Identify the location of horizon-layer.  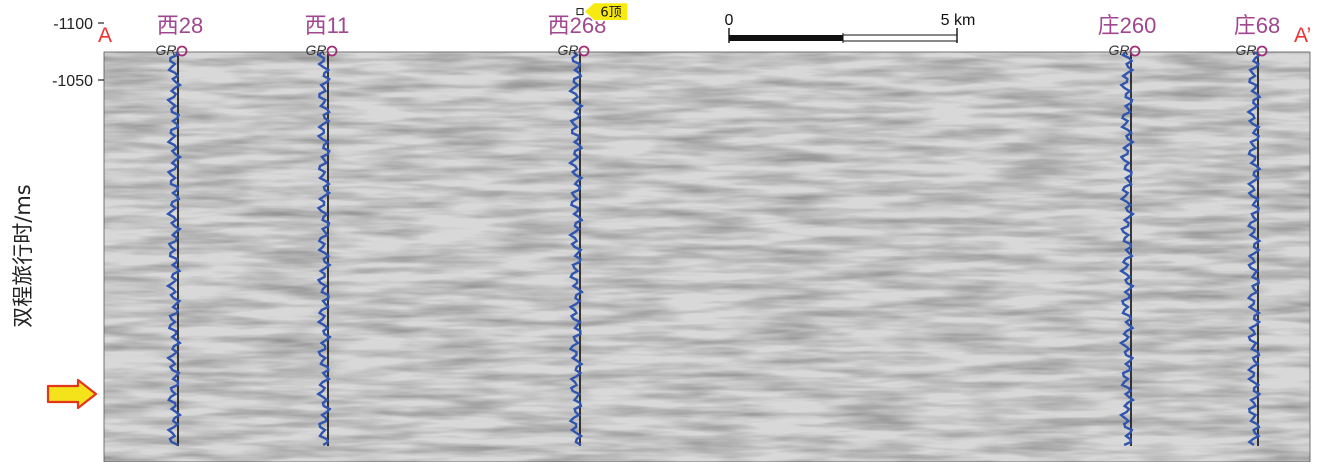
(707, 6).